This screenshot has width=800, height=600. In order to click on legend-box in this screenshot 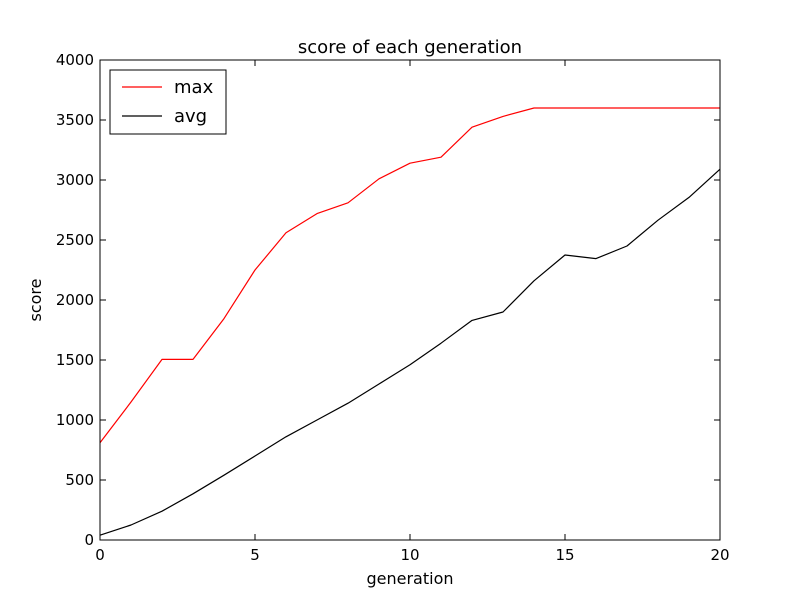, I will do `click(168, 102)`.